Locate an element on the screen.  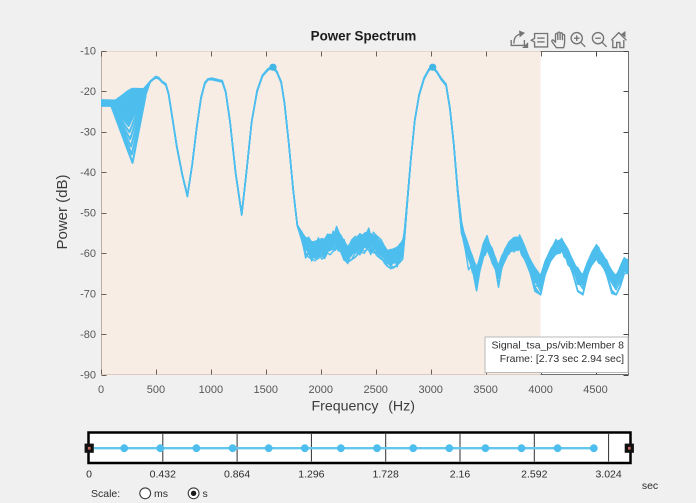
svg-text: Frequency is located at coordinates (345, 407).